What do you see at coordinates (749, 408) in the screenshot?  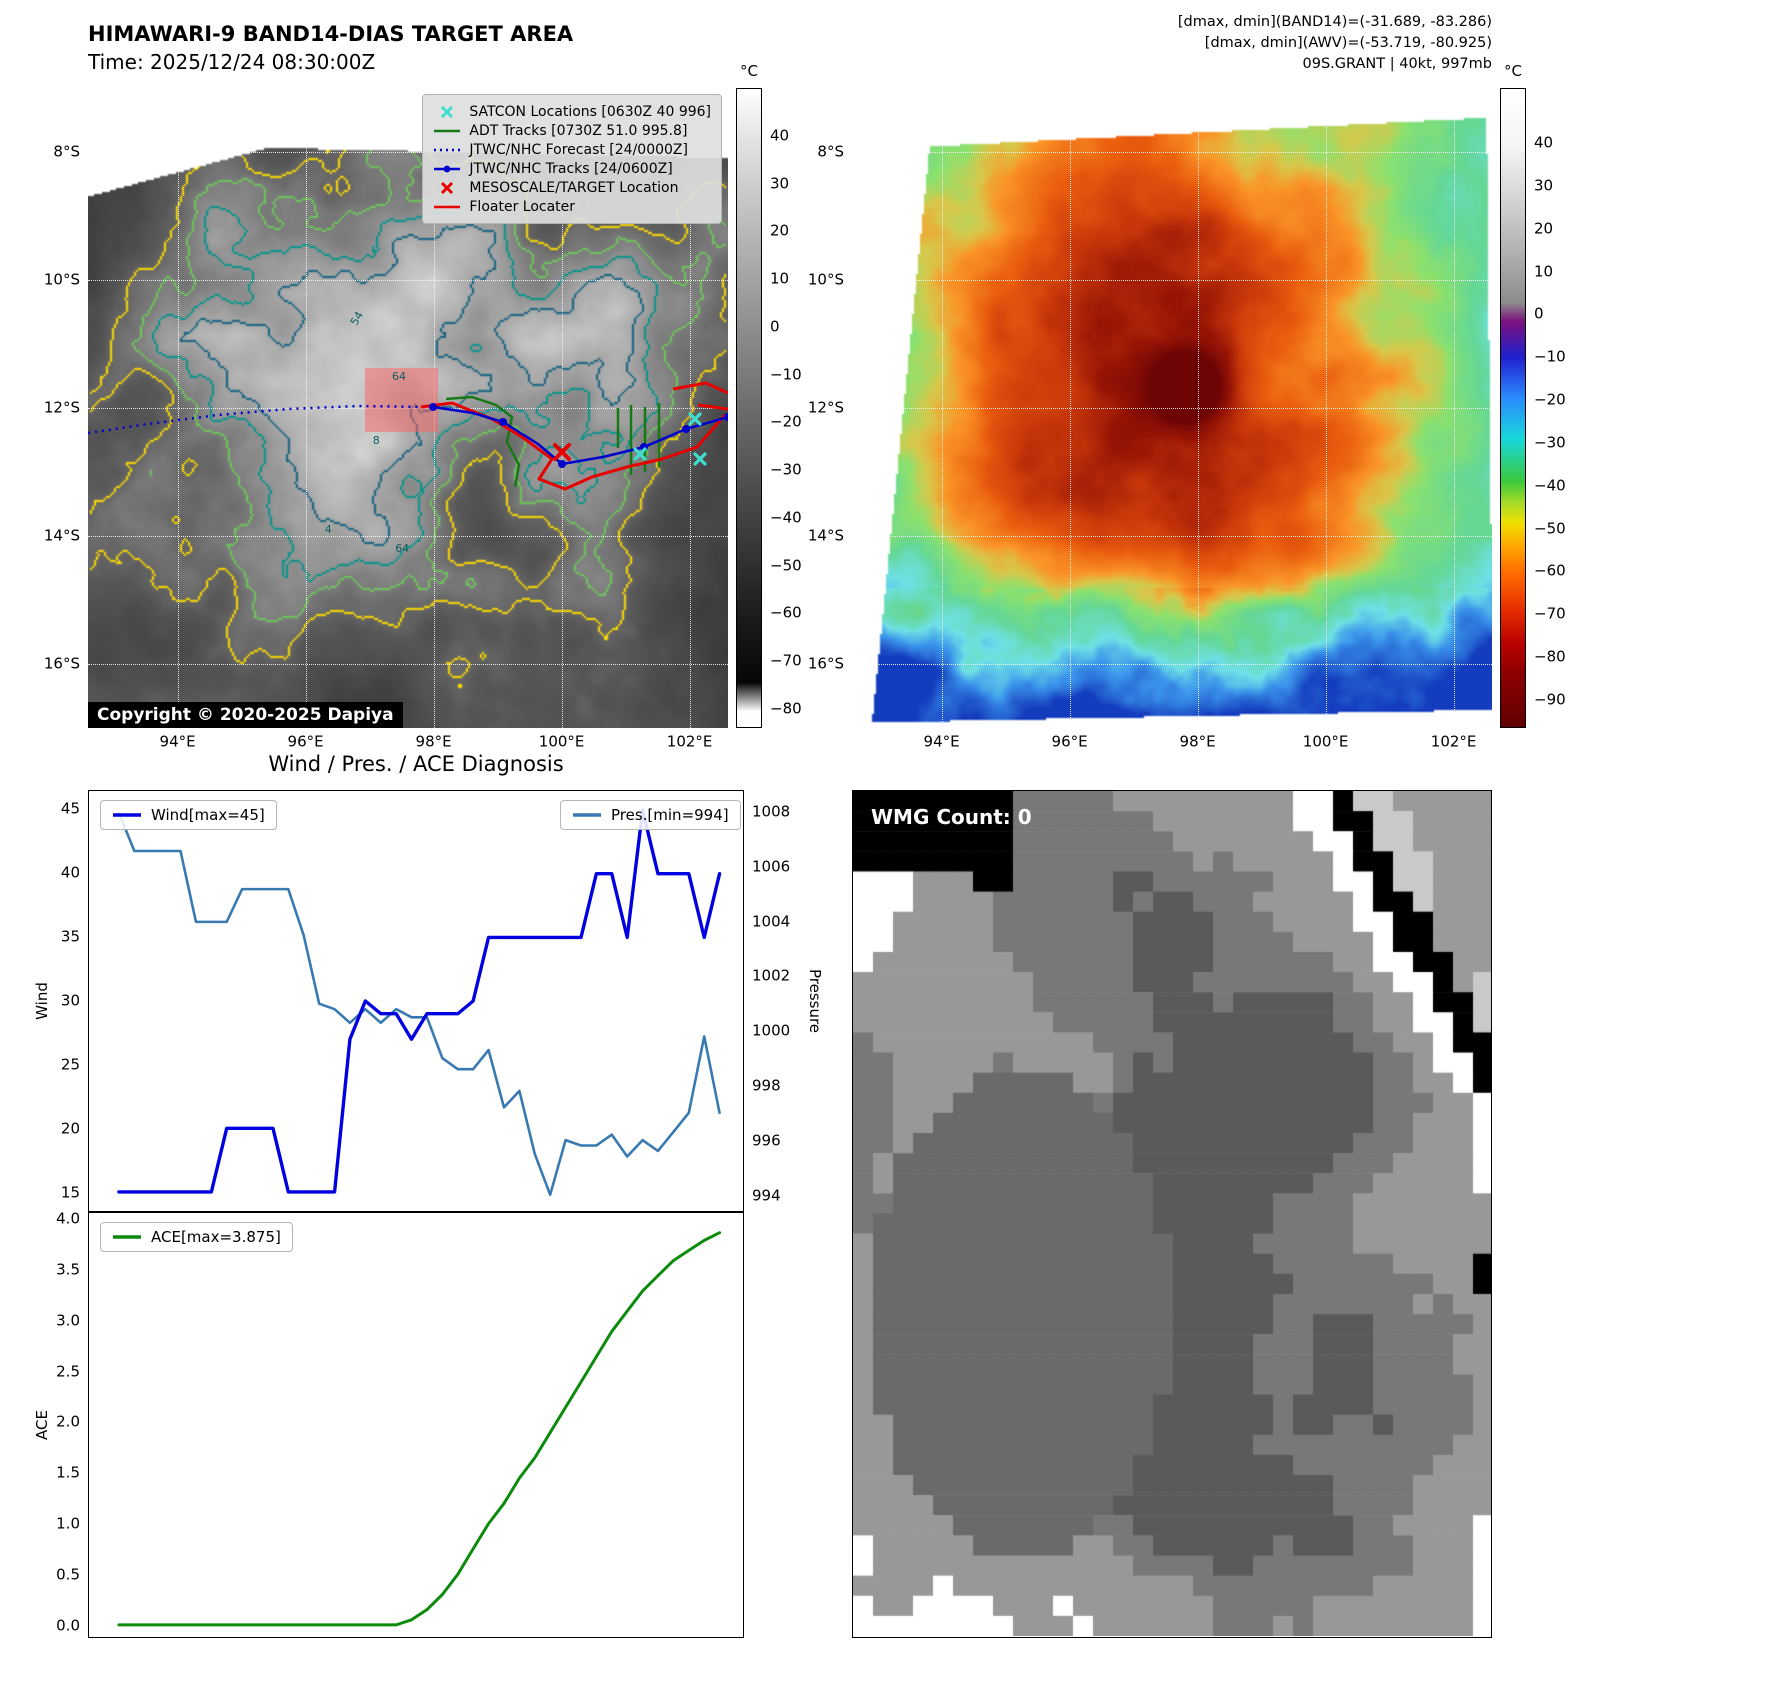 I see `band14-colorbar` at bounding box center [749, 408].